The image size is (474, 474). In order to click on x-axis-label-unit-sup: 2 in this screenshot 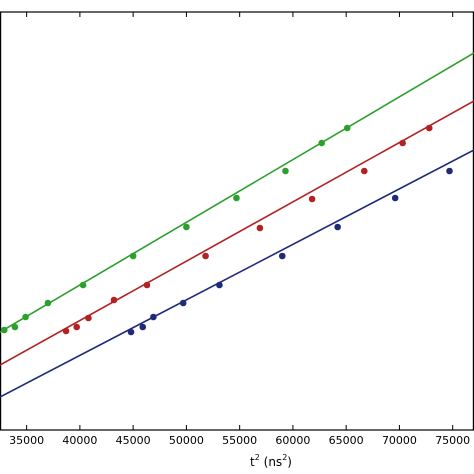, I will do `click(284, 457)`.